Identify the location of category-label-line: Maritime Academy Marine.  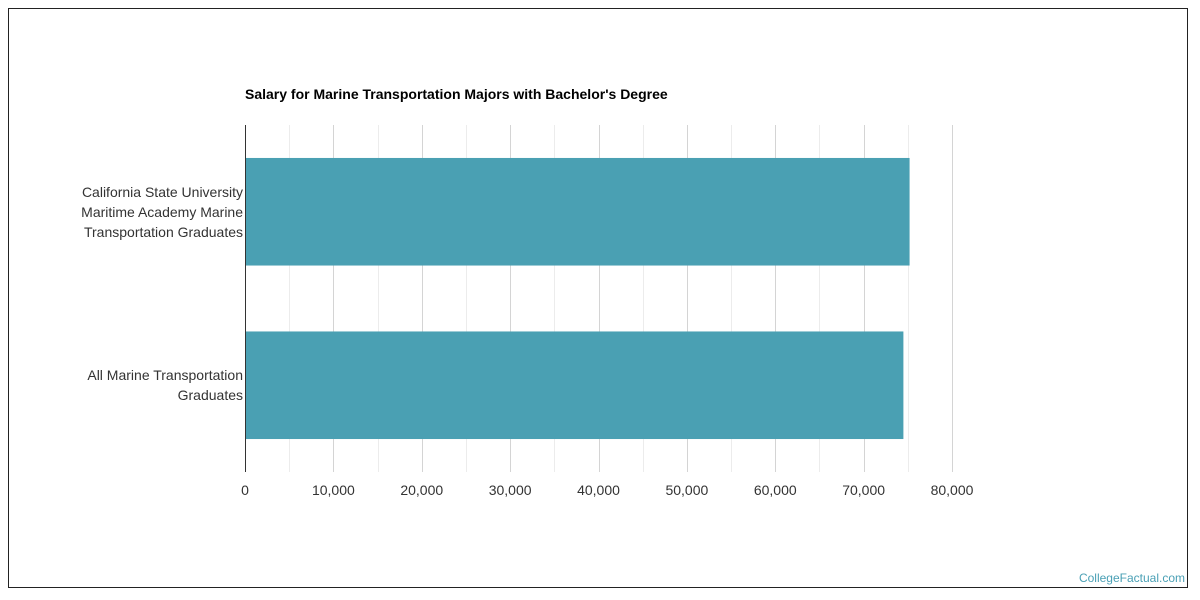
(162, 211).